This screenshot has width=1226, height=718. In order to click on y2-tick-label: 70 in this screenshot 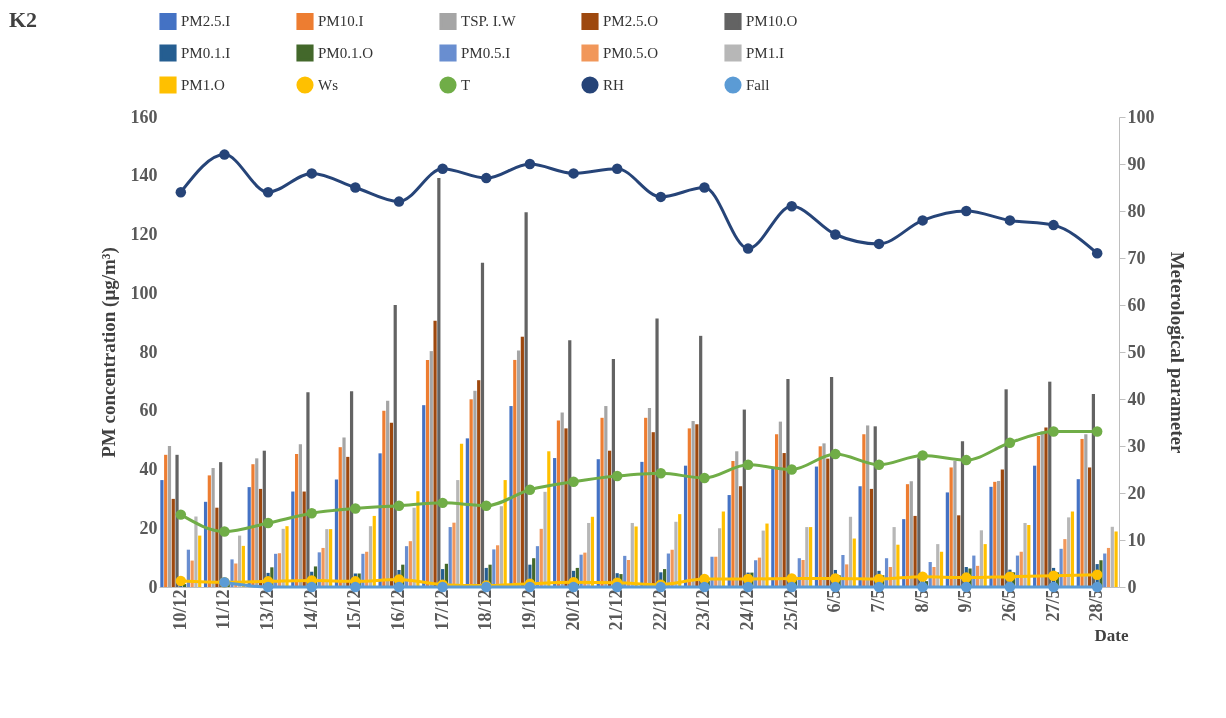, I will do `click(1136, 257)`.